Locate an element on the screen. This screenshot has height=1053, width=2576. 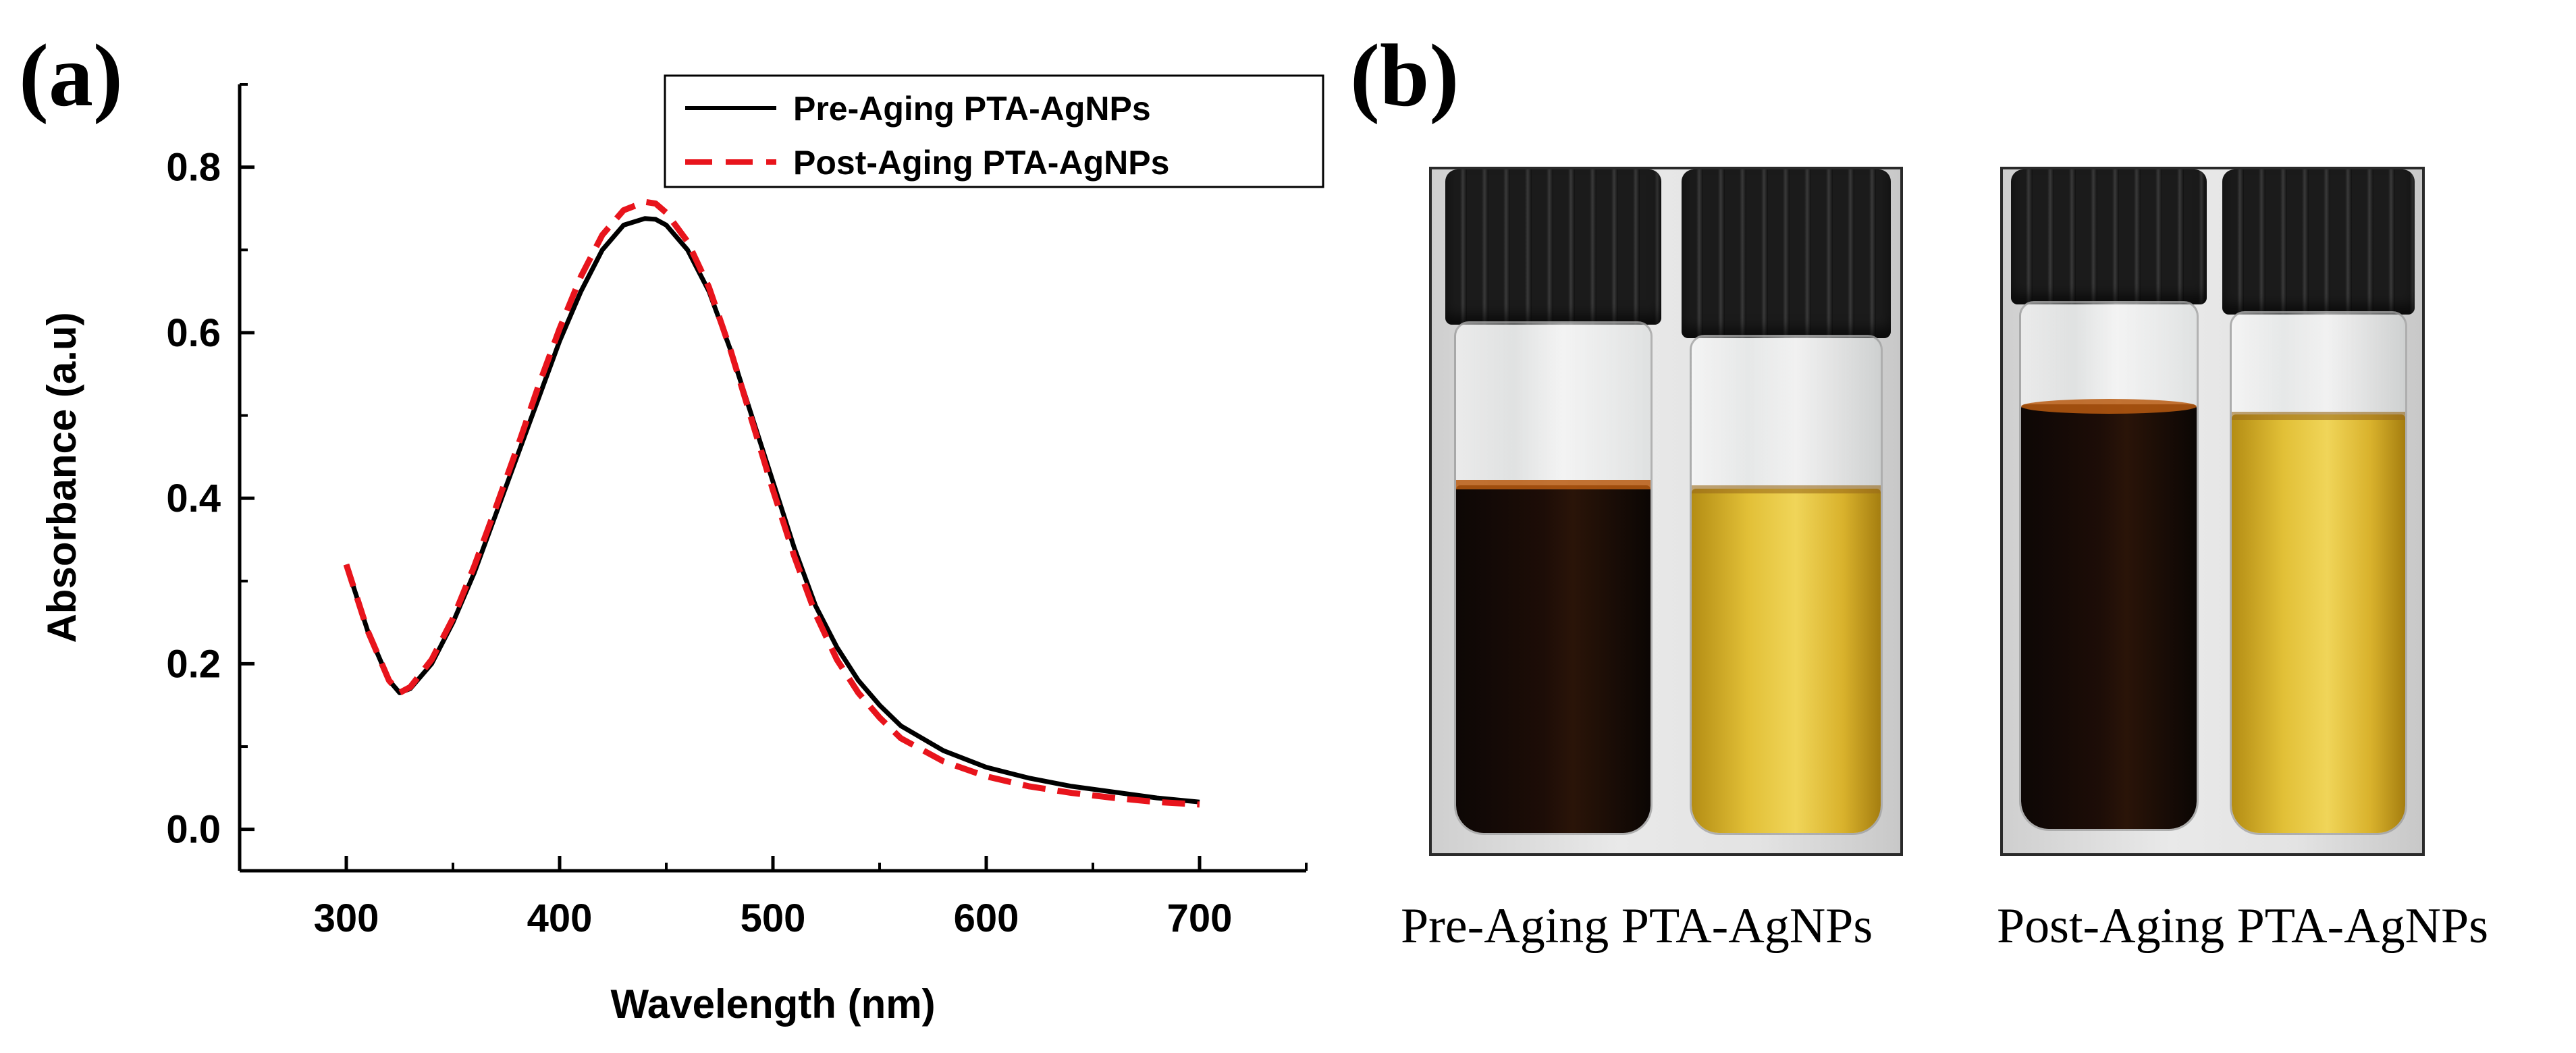
y-tick-label: 0.6 is located at coordinates (193, 333).